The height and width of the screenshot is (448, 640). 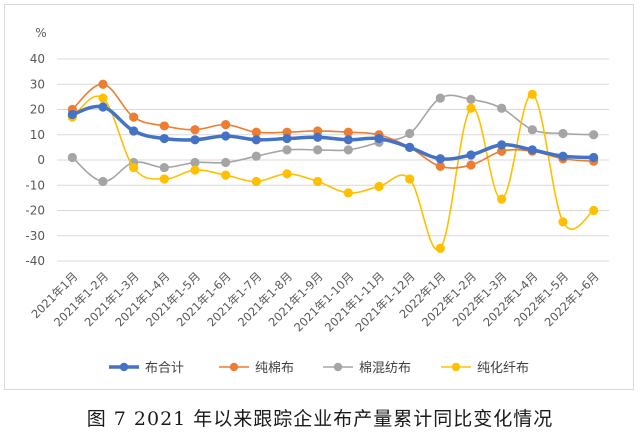 I want to click on y-tick-label: -10, so click(x=35, y=185).